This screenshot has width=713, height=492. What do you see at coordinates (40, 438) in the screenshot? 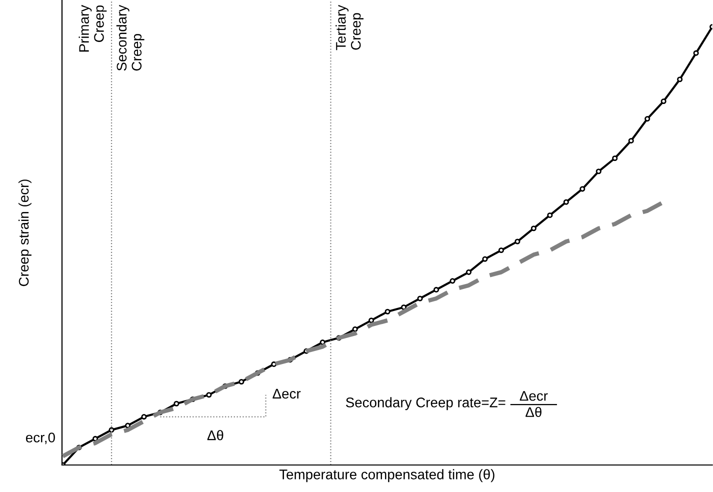
I see `text: ecr,0` at bounding box center [40, 438].